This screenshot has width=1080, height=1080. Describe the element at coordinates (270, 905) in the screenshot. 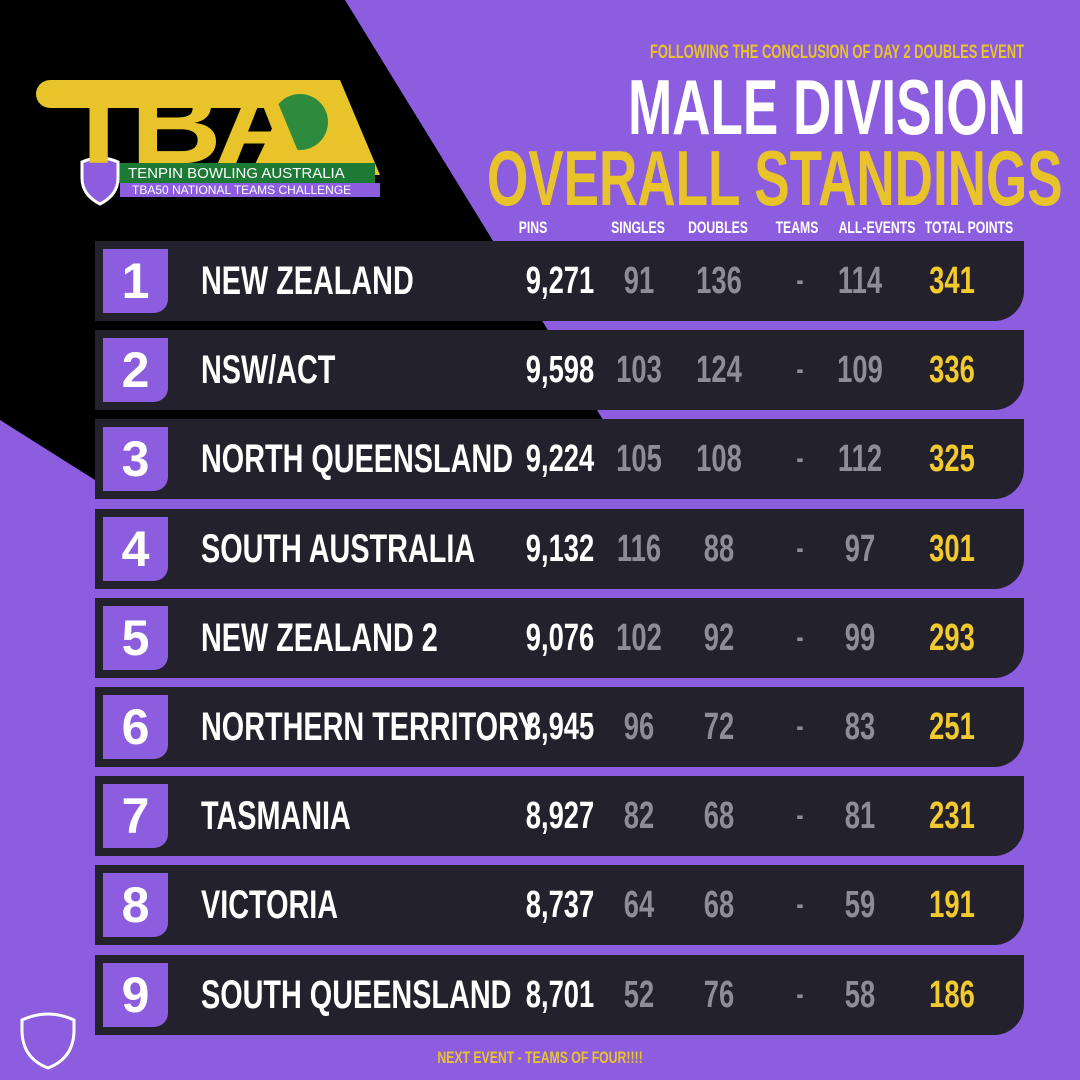

I see `team-name: VICTORIA` at that location.